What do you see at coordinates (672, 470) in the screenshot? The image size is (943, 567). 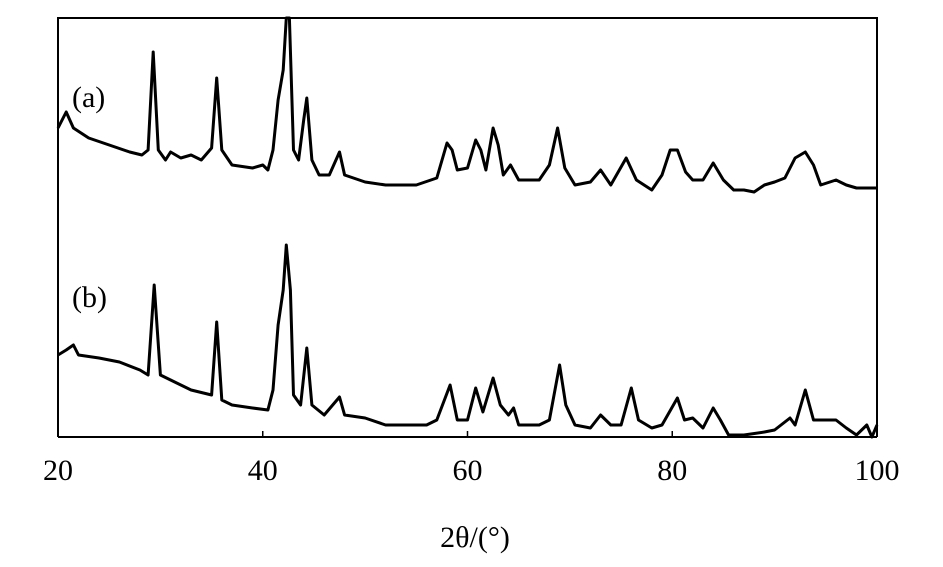 I see `x-tick-label: 80` at bounding box center [672, 470].